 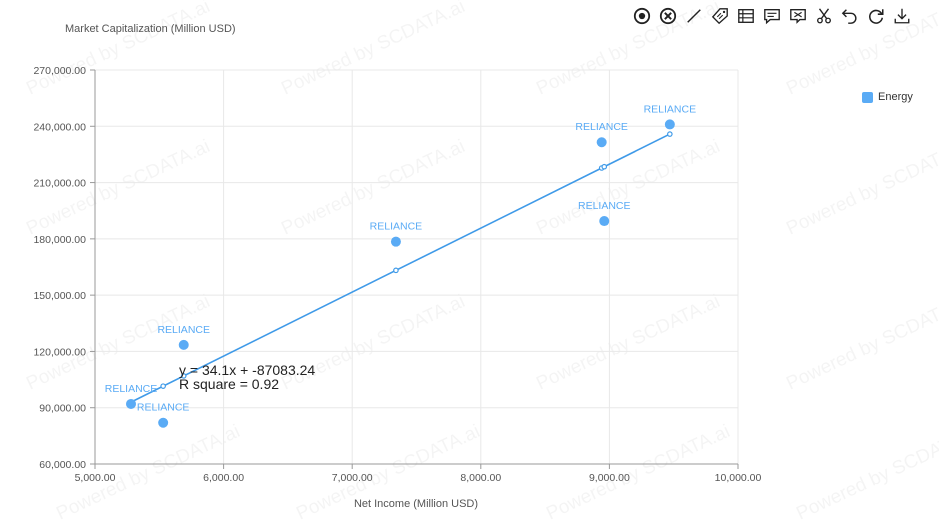 I want to click on scissors-icon, so click(x=824, y=16).